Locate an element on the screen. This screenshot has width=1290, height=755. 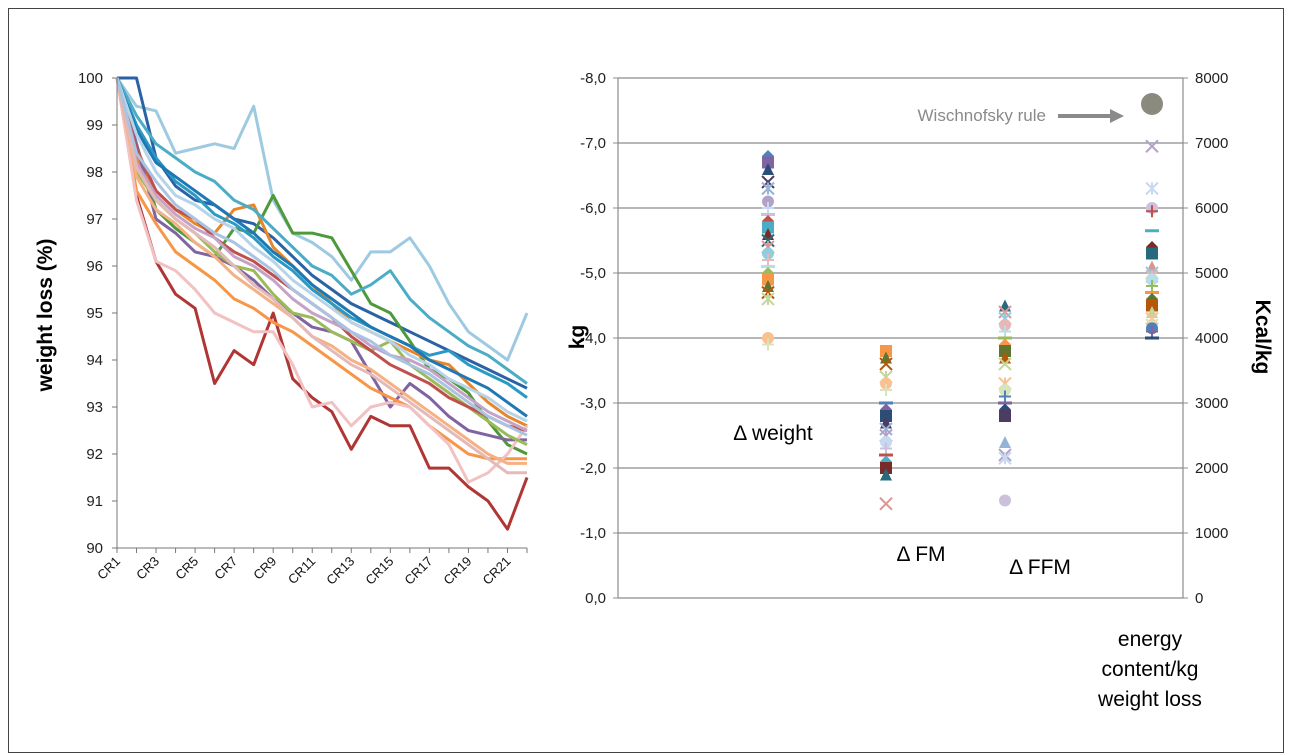
x-axis-ticks: CR1 CR3 CR5 CR7 CR9 CR11 CR13 CR15 CR17 CR19 CR21 is located at coordinates (311, 568).